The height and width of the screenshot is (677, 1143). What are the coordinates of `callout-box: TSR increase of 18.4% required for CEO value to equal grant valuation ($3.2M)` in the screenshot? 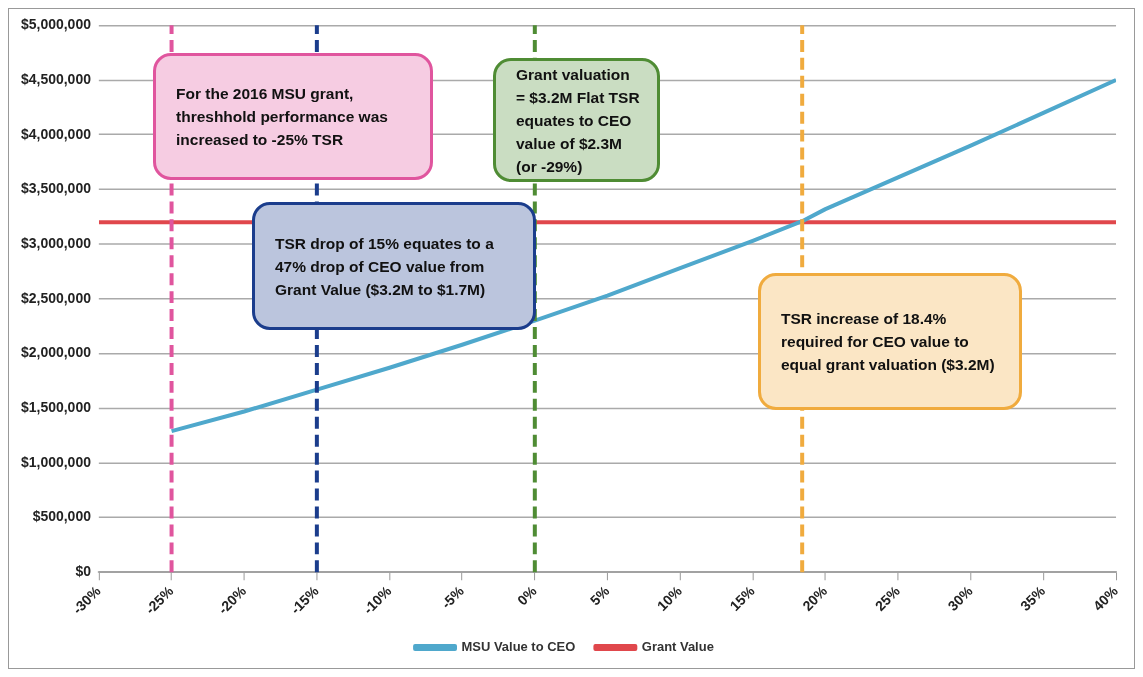 It's located at (890, 341).